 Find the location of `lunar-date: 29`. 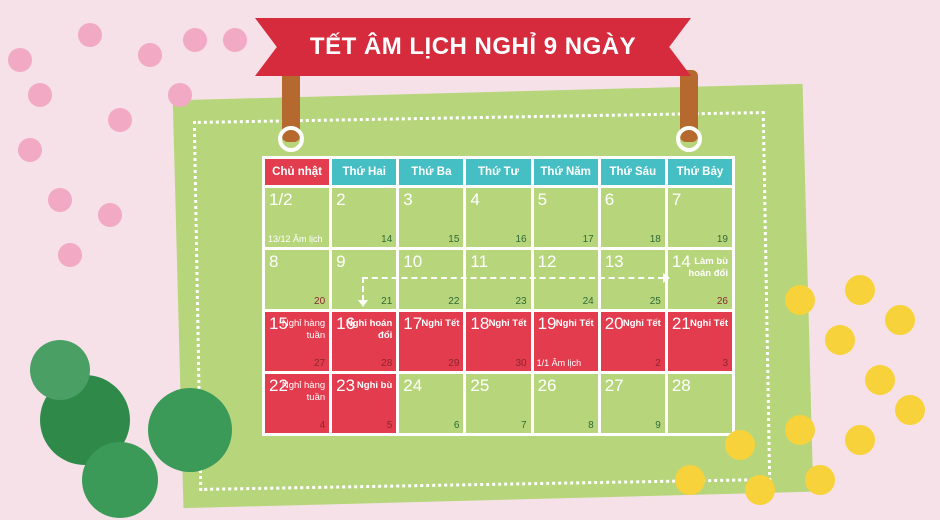

lunar-date: 29 is located at coordinates (454, 363).